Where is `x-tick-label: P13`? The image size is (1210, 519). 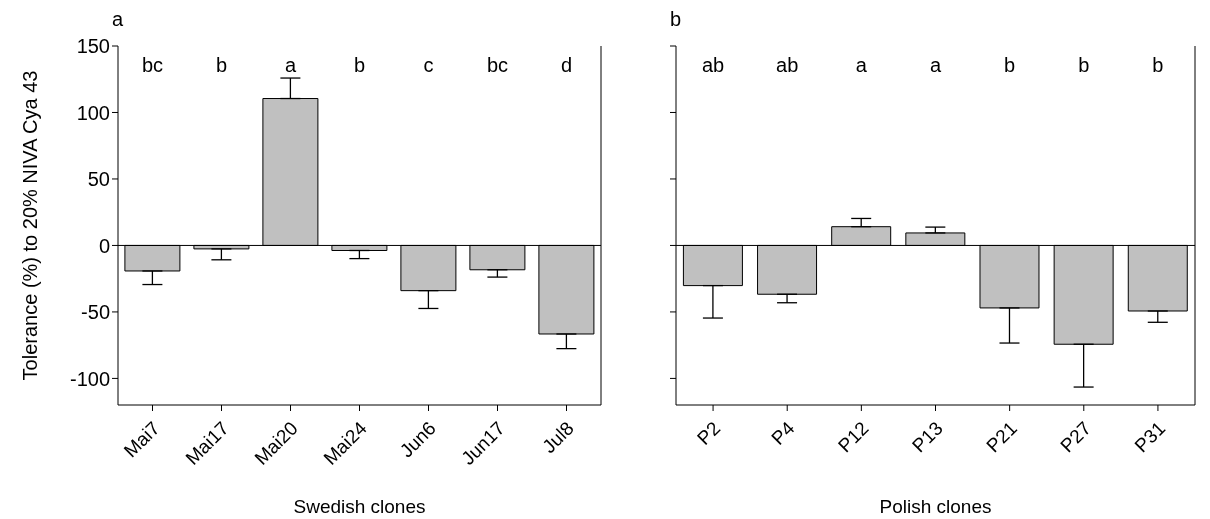
x-tick-label: P13 is located at coordinates (927, 437).